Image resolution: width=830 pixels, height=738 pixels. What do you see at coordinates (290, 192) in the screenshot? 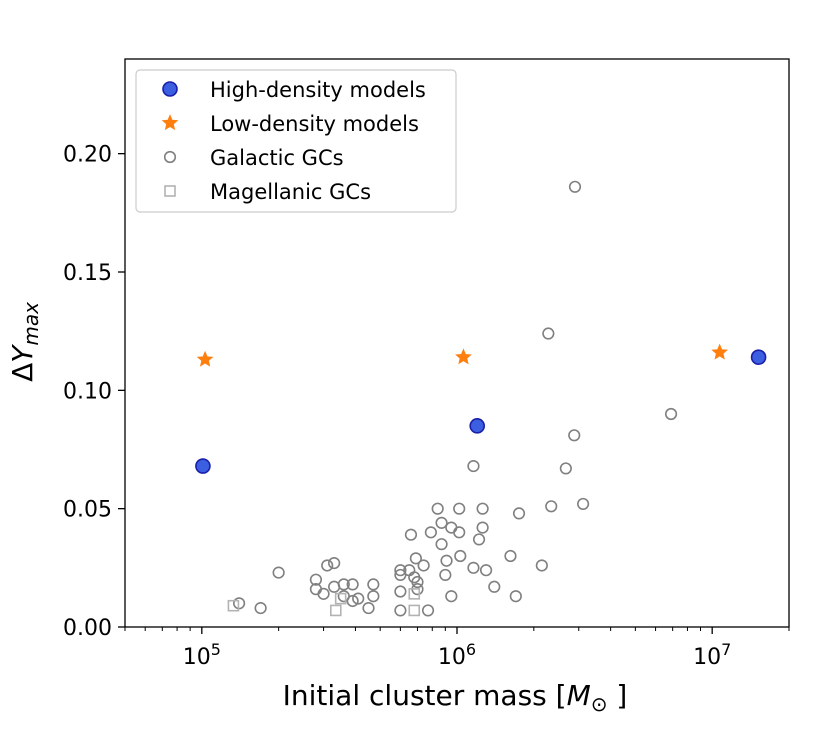
I see `legend-label: Magellanic GCs` at bounding box center [290, 192].